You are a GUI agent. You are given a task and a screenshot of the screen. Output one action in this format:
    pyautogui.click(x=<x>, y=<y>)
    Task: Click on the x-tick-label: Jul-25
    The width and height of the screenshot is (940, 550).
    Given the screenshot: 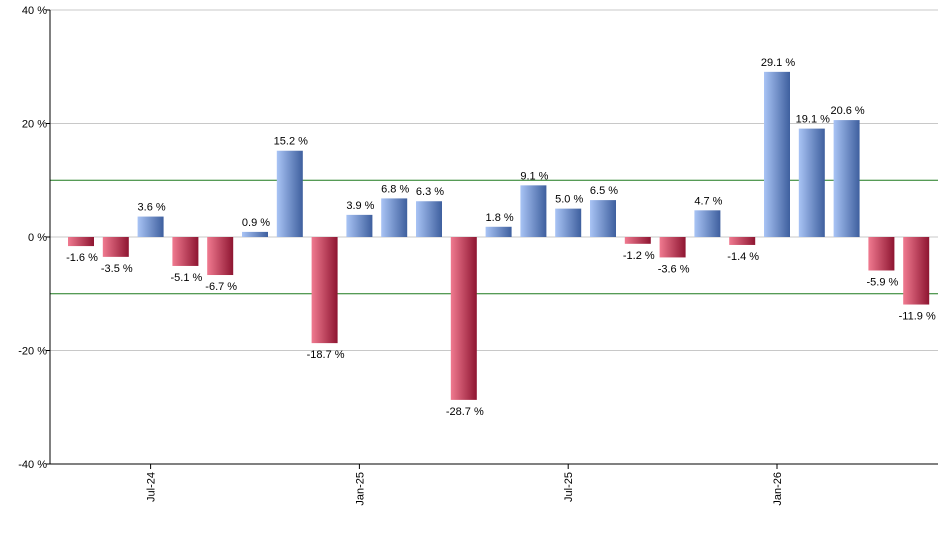 What is the action you would take?
    pyautogui.click(x=569, y=487)
    